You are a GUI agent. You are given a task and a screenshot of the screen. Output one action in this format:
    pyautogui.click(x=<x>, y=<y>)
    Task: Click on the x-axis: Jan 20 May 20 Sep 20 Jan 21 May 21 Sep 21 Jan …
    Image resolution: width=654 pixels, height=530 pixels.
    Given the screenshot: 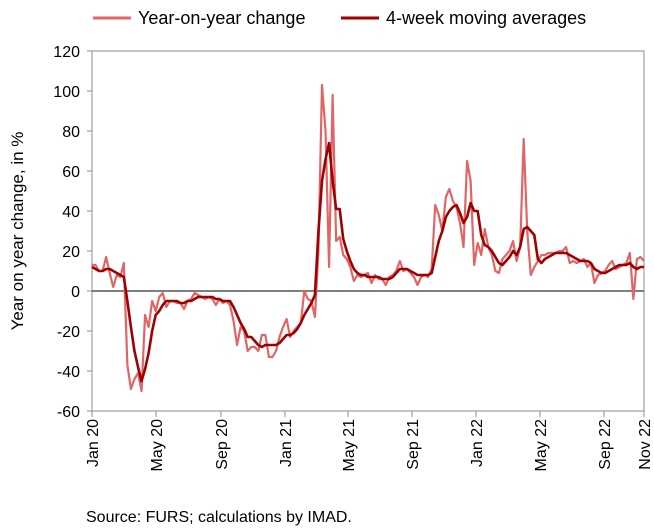 What is the action you would take?
    pyautogui.click(x=369, y=441)
    